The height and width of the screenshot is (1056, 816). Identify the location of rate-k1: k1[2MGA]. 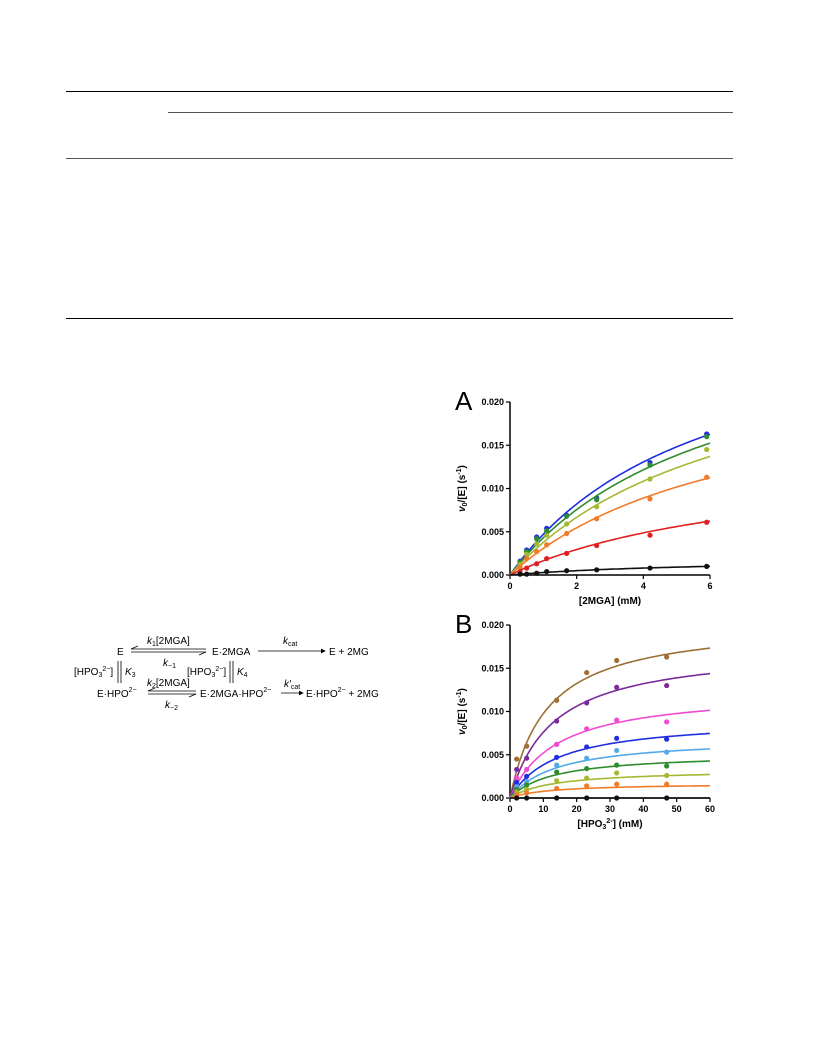
(168, 642).